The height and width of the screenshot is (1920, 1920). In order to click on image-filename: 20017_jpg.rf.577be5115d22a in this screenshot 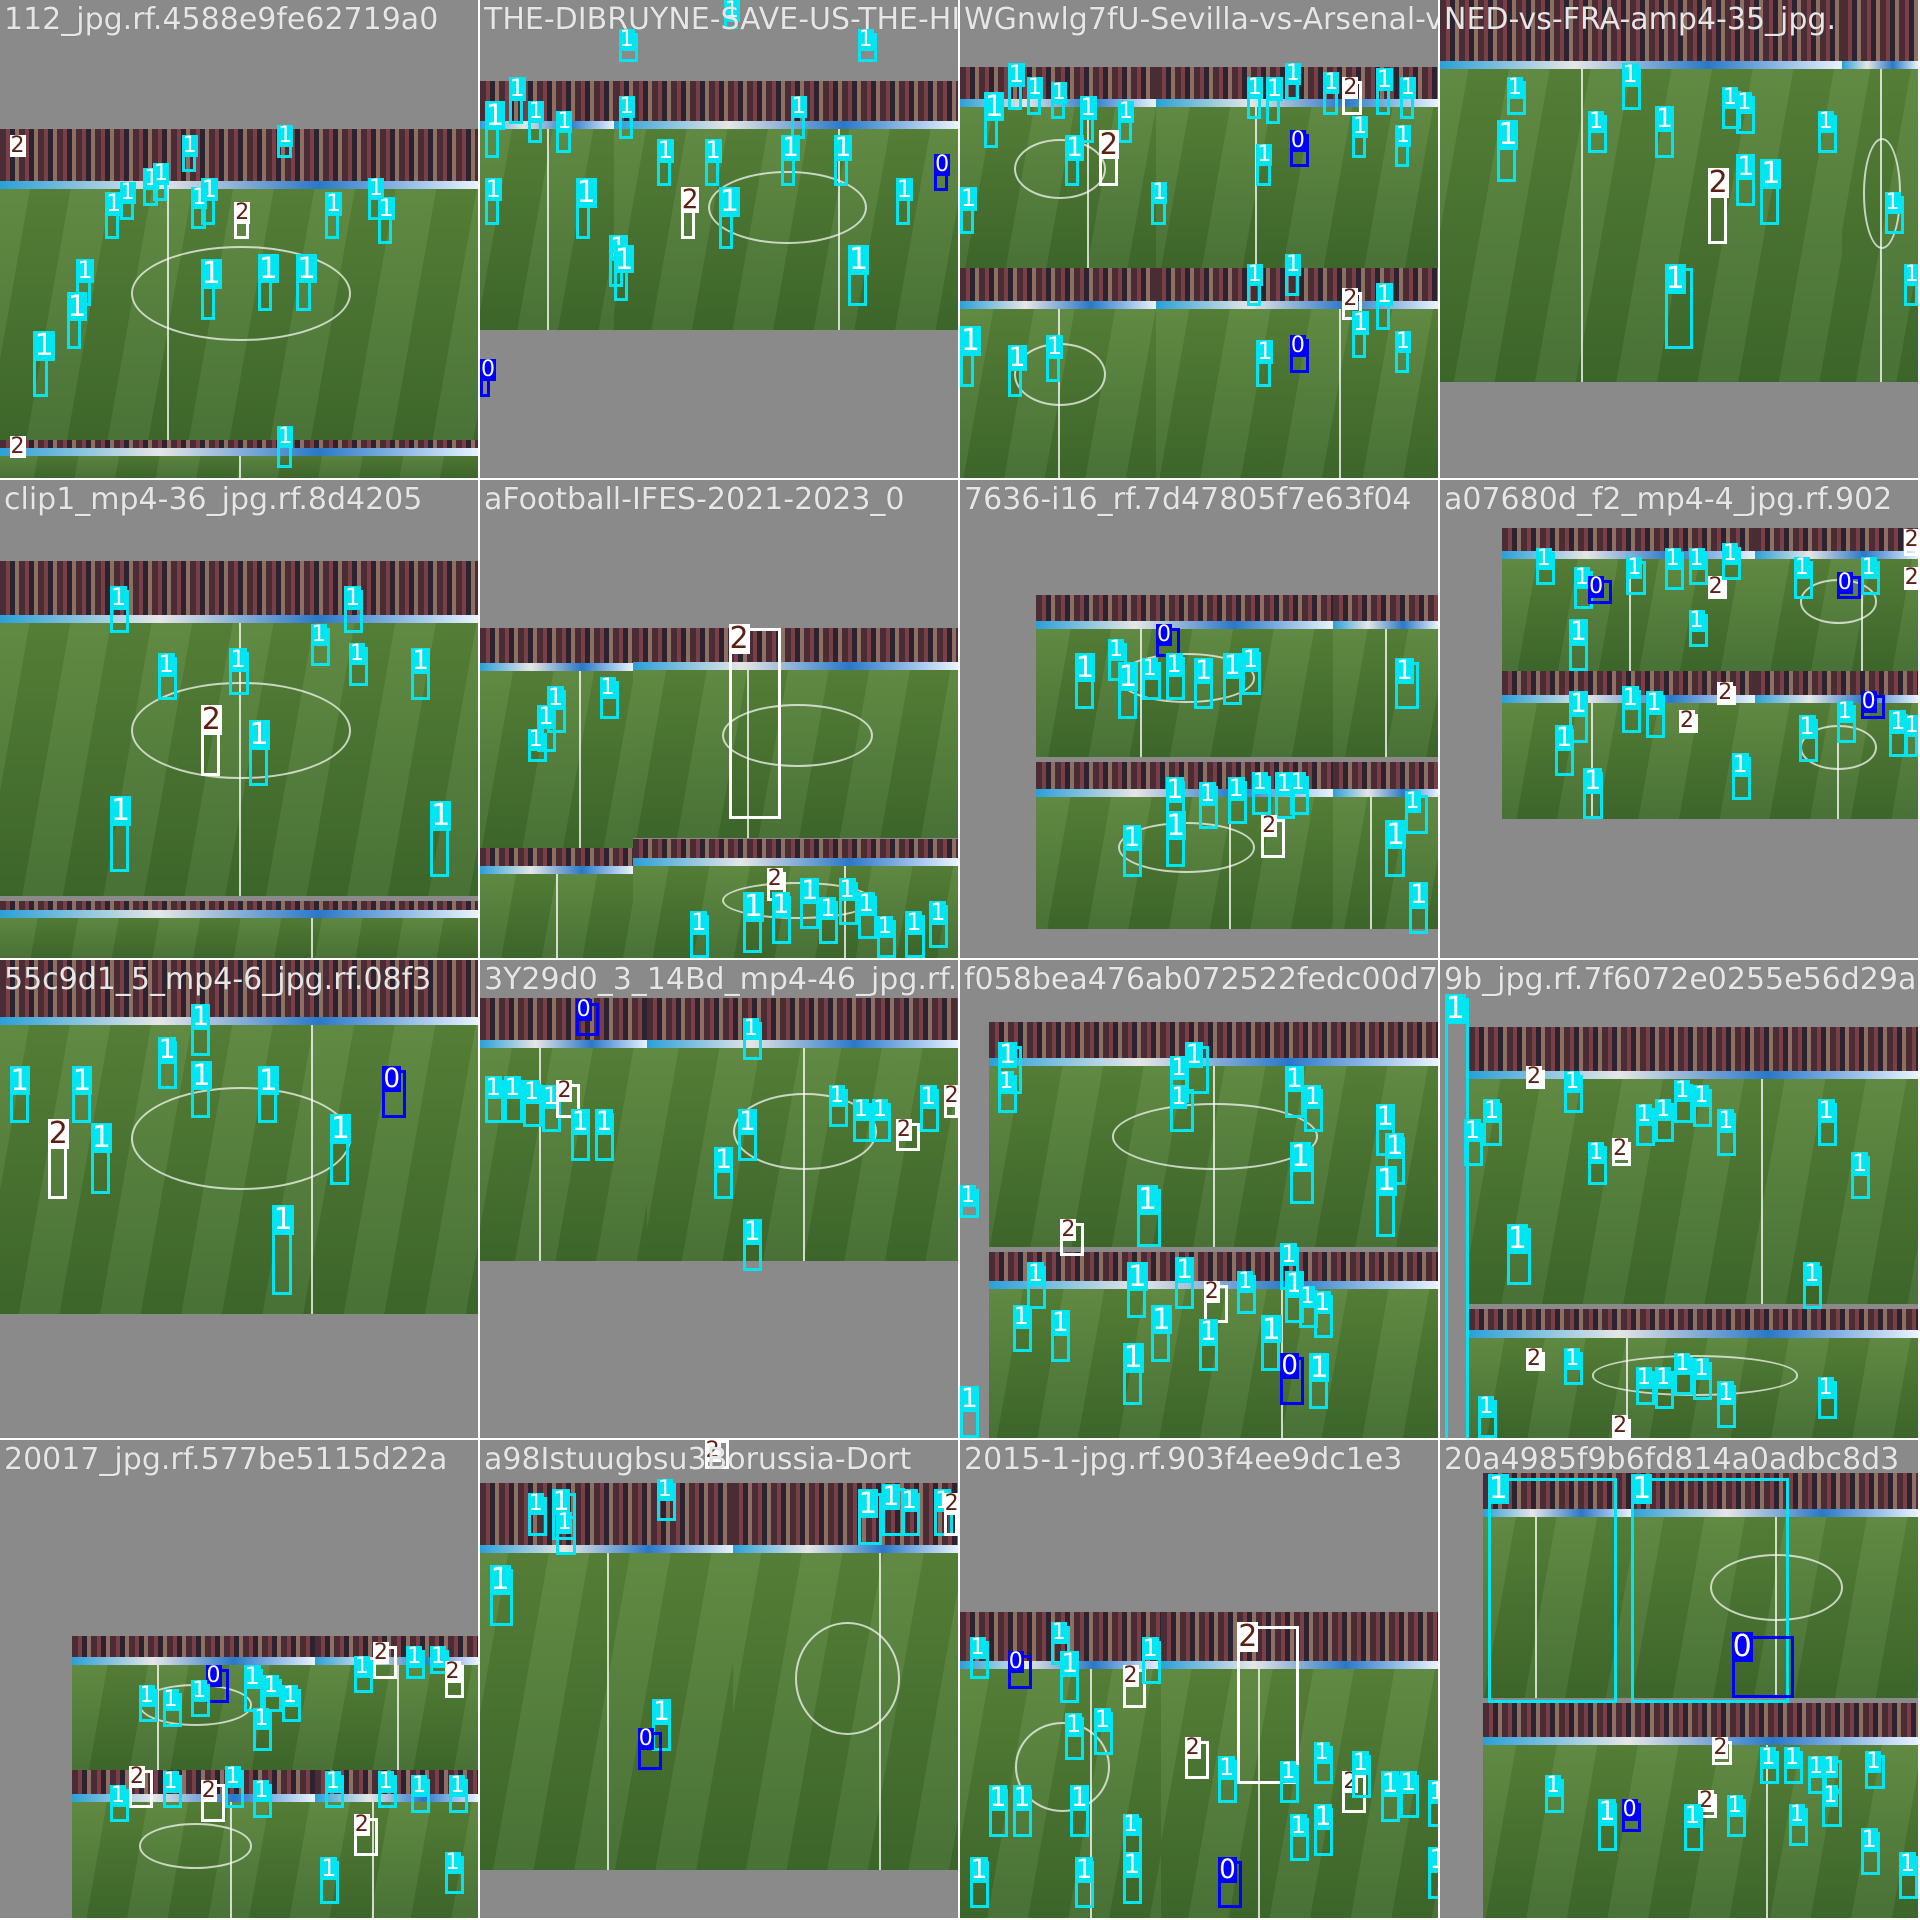, I will do `click(226, 1459)`.